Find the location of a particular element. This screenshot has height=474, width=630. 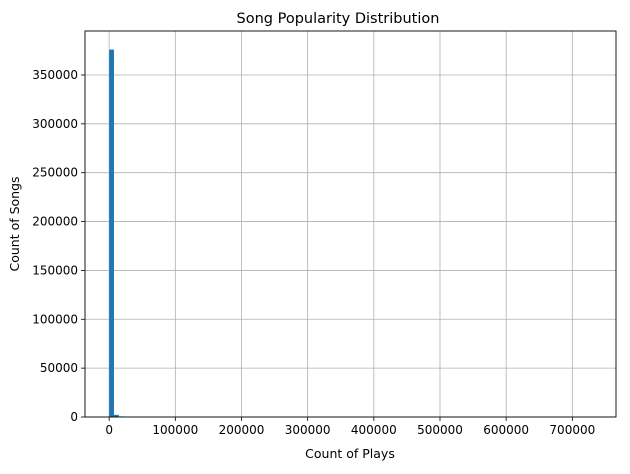

x-tick-label: 600000 is located at coordinates (506, 430).